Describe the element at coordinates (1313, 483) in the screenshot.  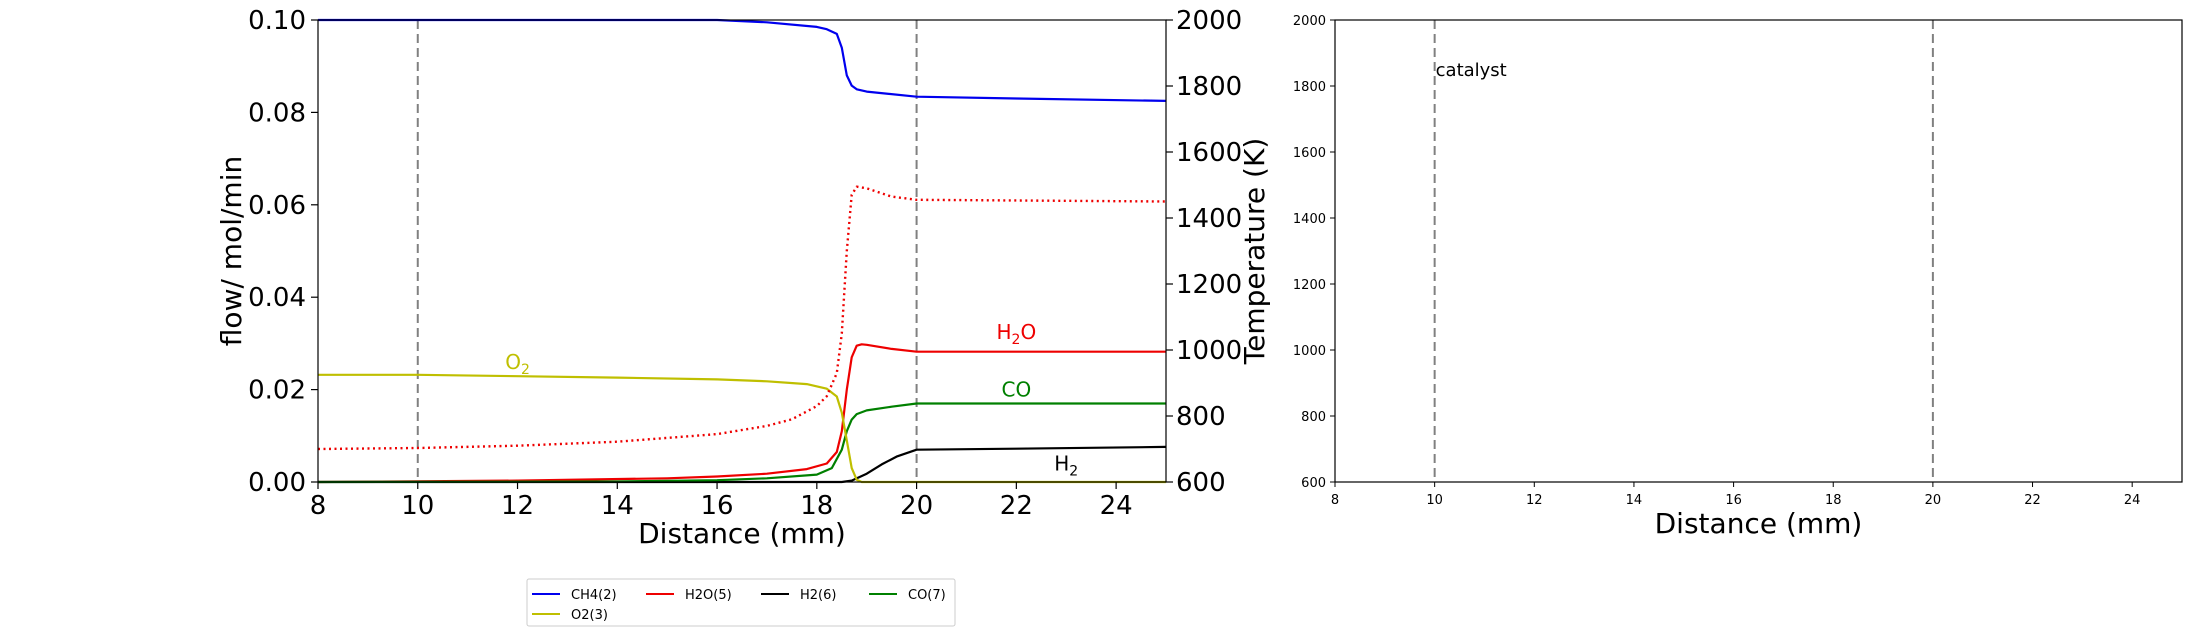
I see `y-tick-label: 600` at that location.